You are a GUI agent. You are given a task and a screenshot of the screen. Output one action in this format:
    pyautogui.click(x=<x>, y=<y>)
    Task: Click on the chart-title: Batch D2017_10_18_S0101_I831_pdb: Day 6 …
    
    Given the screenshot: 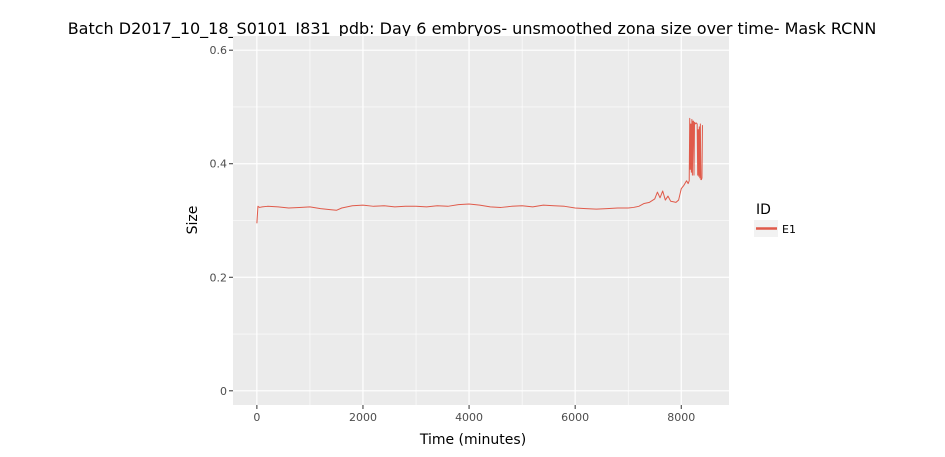 What is the action you would take?
    pyautogui.click(x=472, y=29)
    